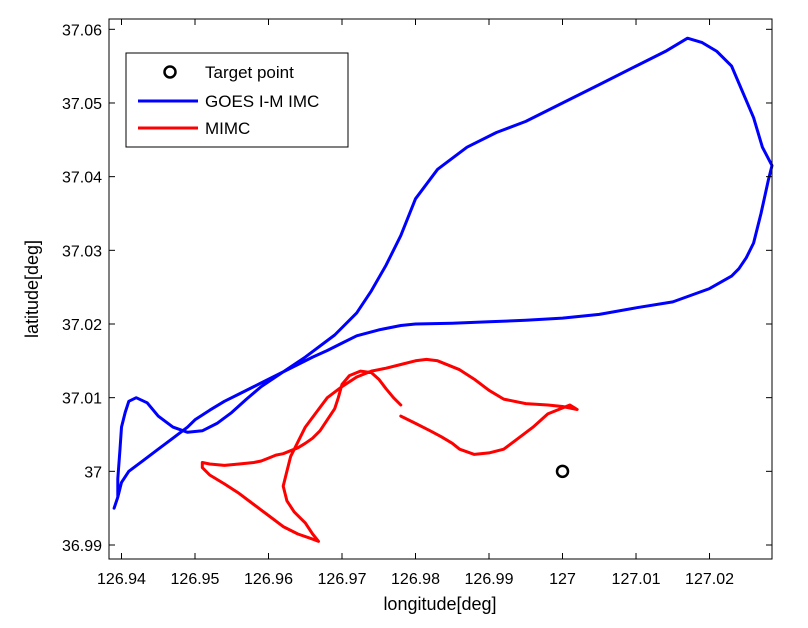 The height and width of the screenshot is (628, 808). I want to click on y-tick-label: 36.99, so click(82, 546).